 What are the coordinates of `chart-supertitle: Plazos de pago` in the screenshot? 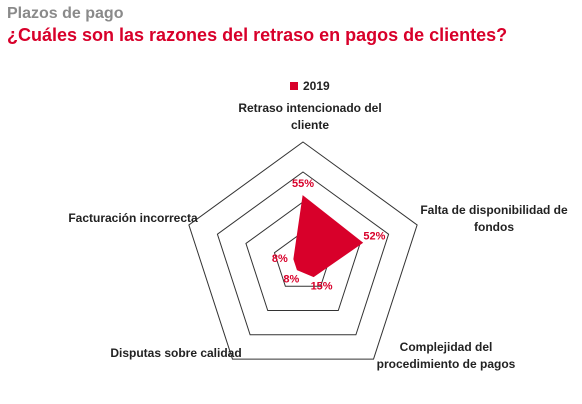 It's located at (65, 13).